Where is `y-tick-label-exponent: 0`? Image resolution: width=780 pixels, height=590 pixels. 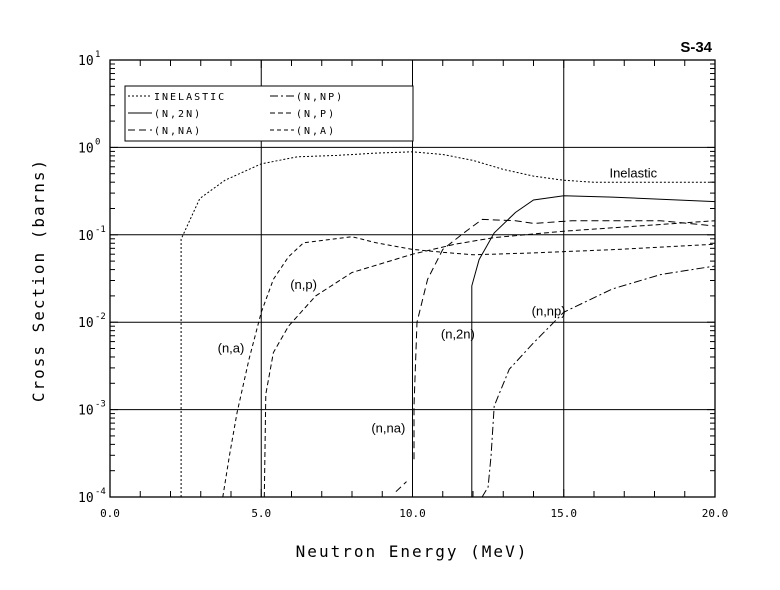 y-tick-label-exponent: 0 is located at coordinates (97, 142).